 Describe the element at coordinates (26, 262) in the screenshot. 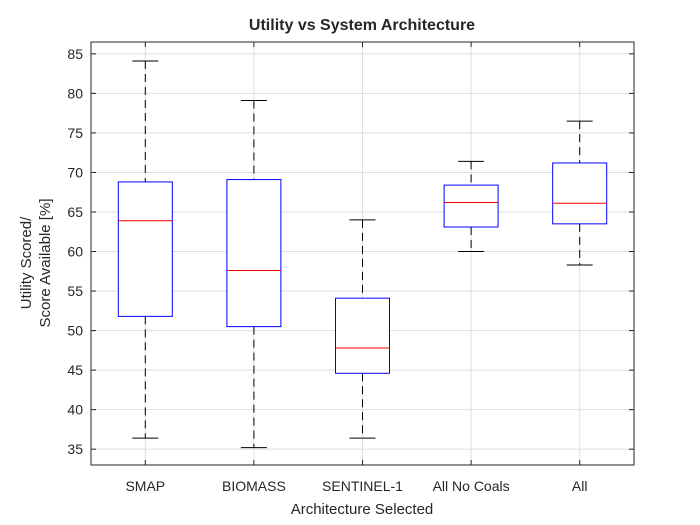

I see `y-axis-label-line-1: Utility Scored/` at that location.